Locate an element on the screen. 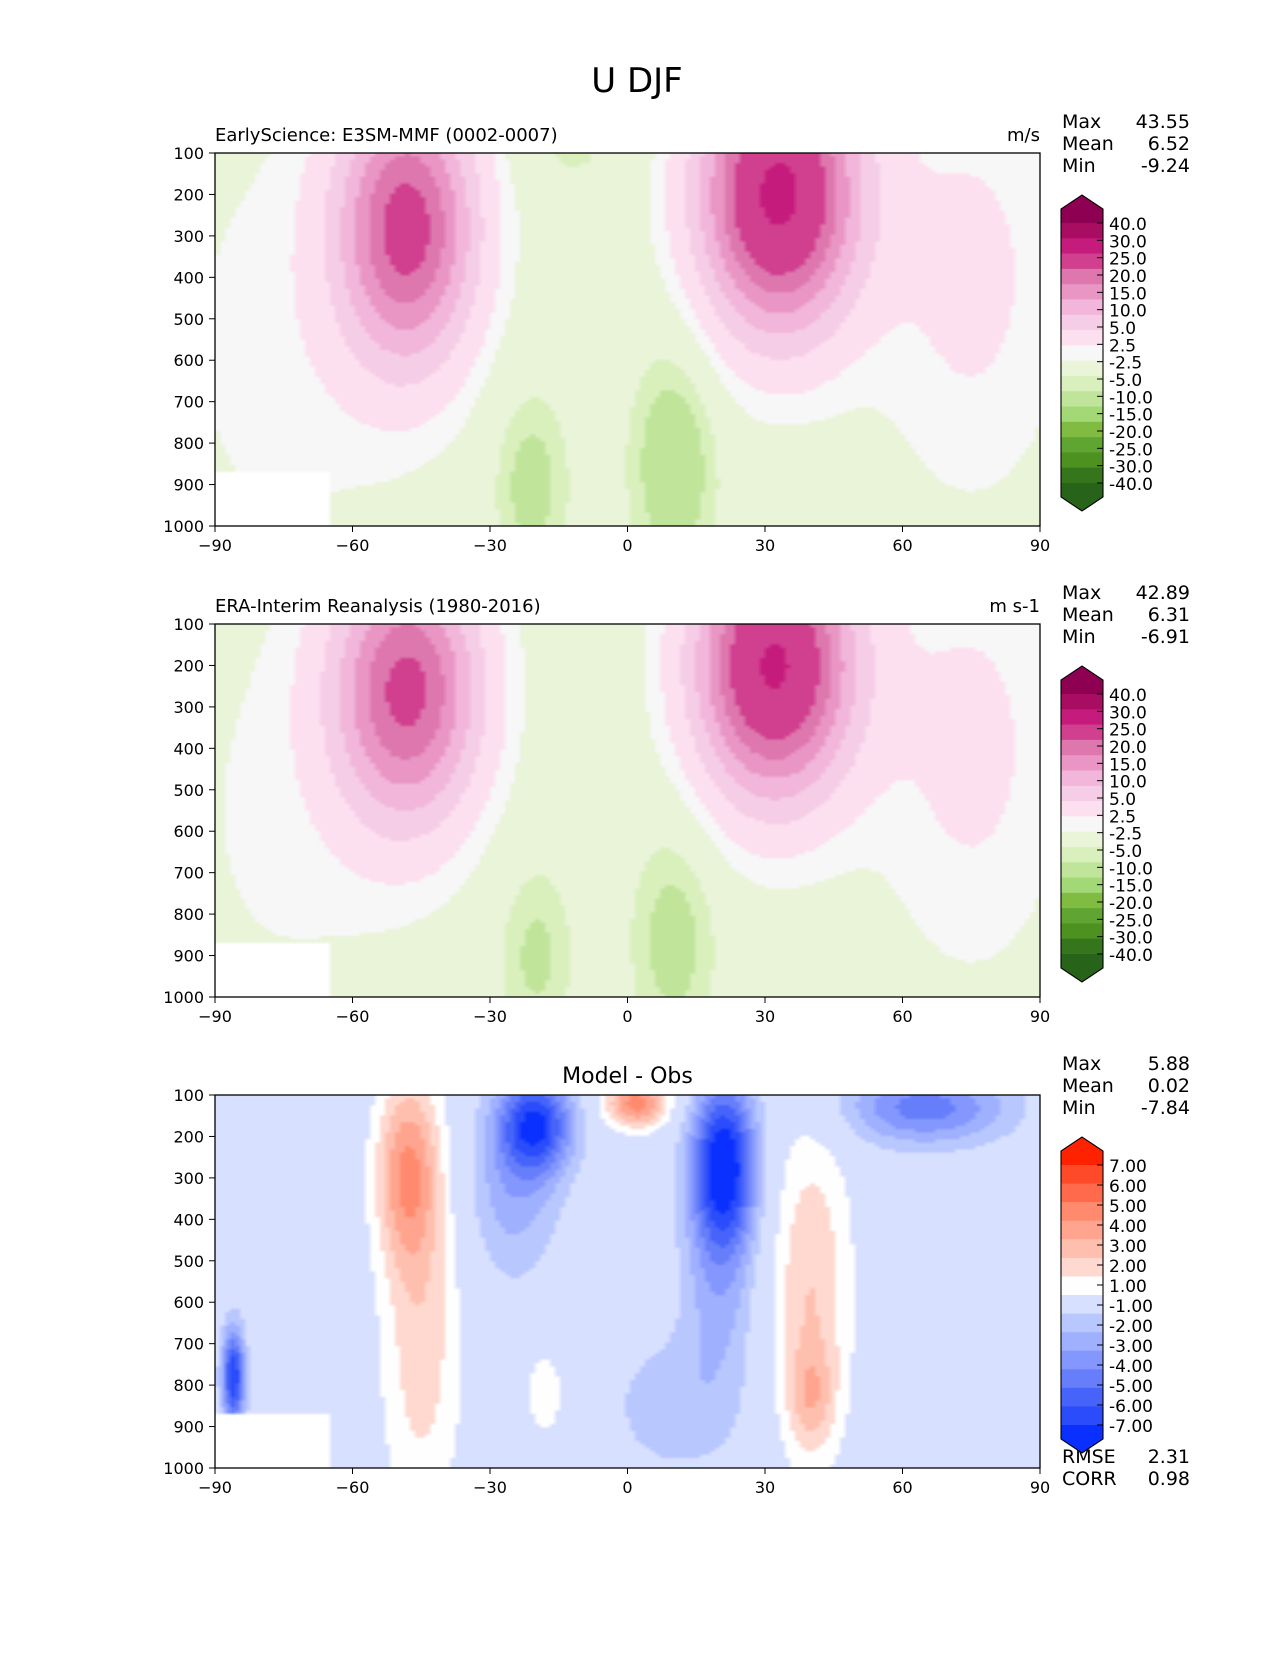  colorbar-label: 1.00 is located at coordinates (1128, 1287).